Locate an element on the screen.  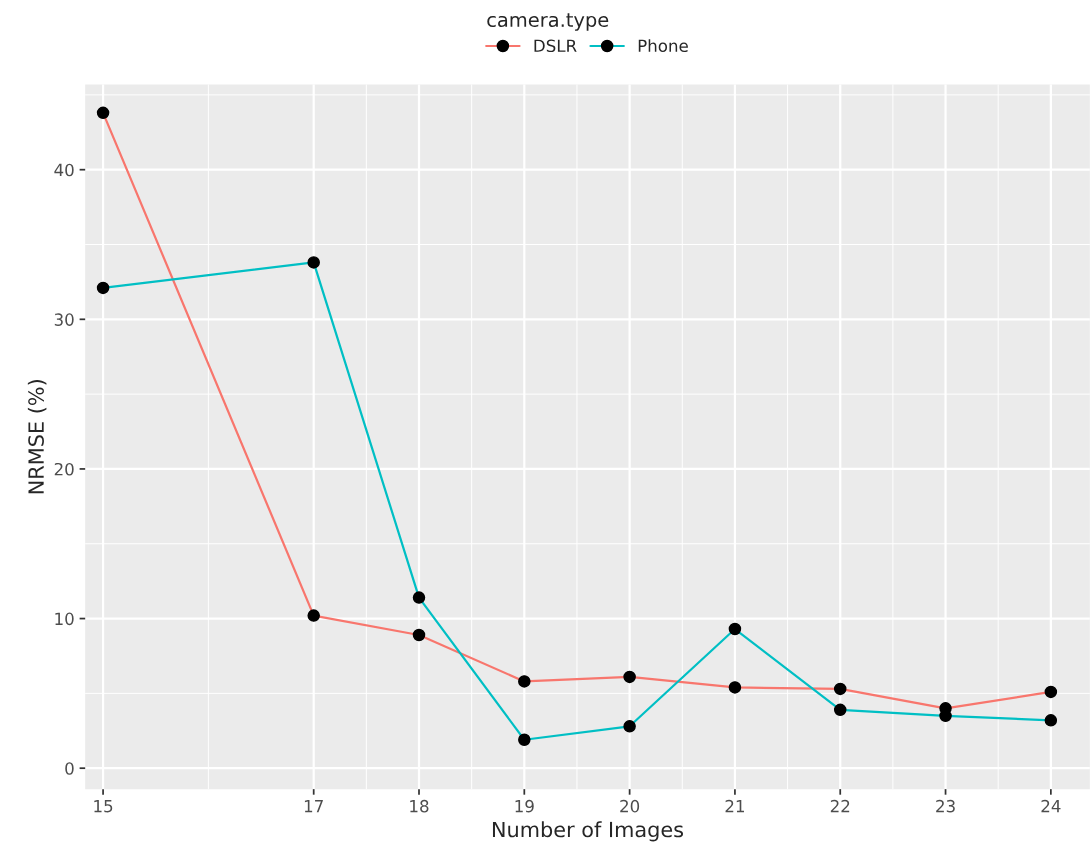
x-tick-label: 18 is located at coordinates (419, 806).